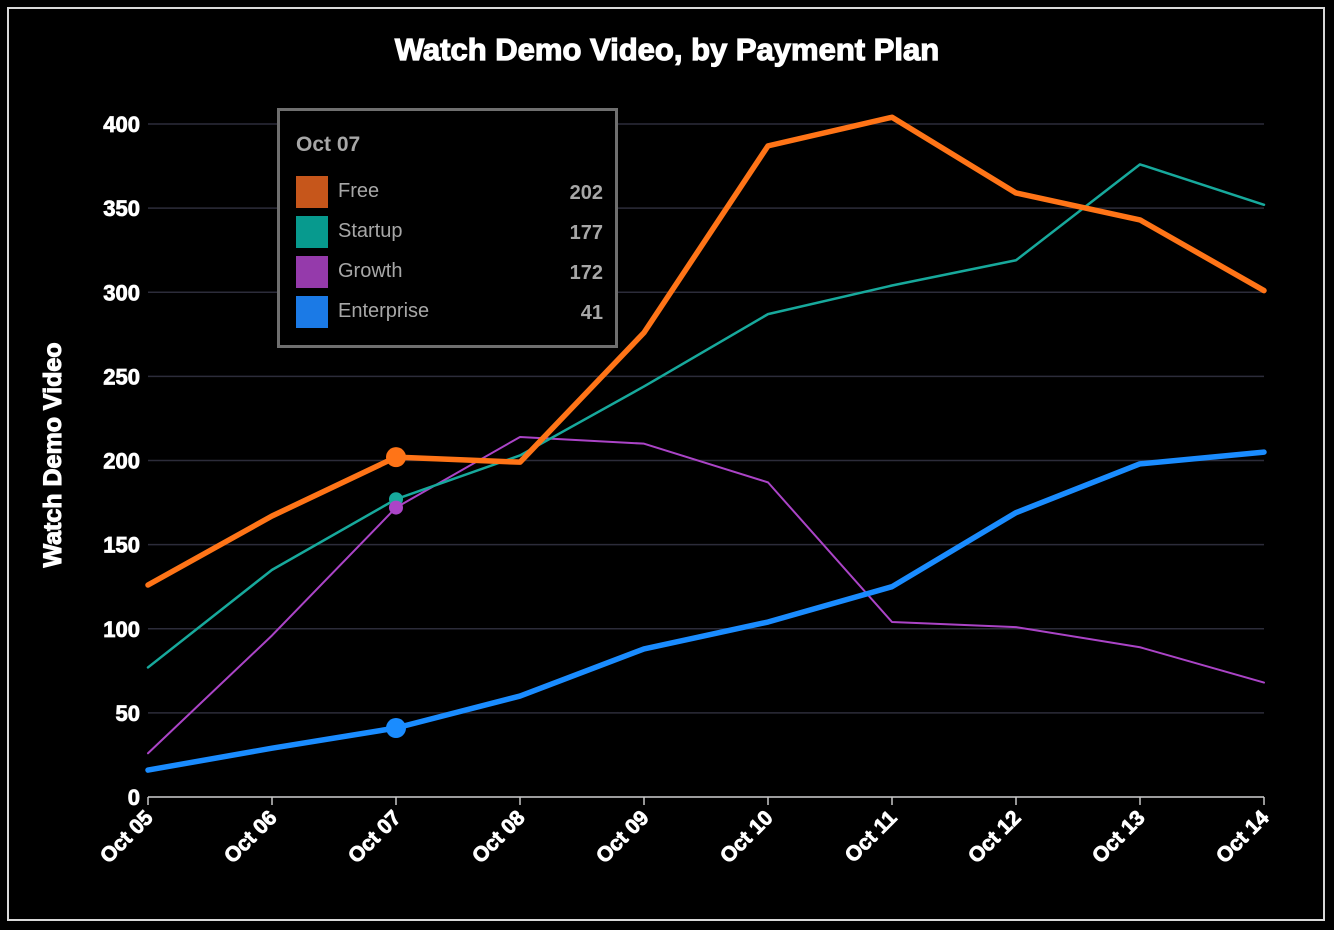 The image size is (1334, 930). What do you see at coordinates (623, 837) in the screenshot?
I see `x-tick-label: Oct 09` at bounding box center [623, 837].